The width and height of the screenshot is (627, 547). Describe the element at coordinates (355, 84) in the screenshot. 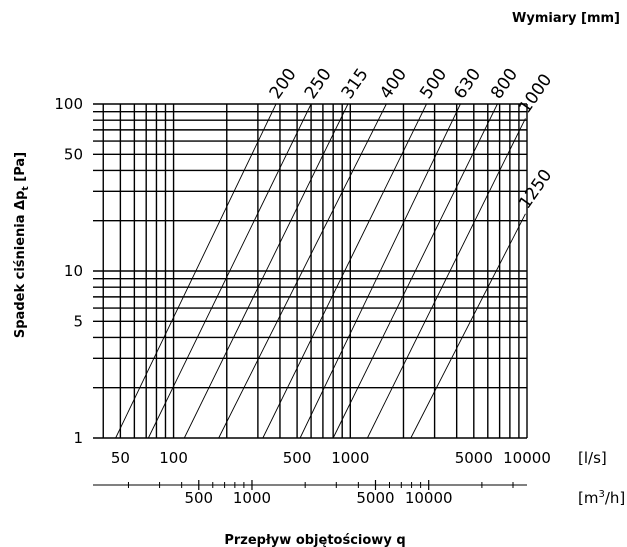

I see `series-label-315: 315` at that location.